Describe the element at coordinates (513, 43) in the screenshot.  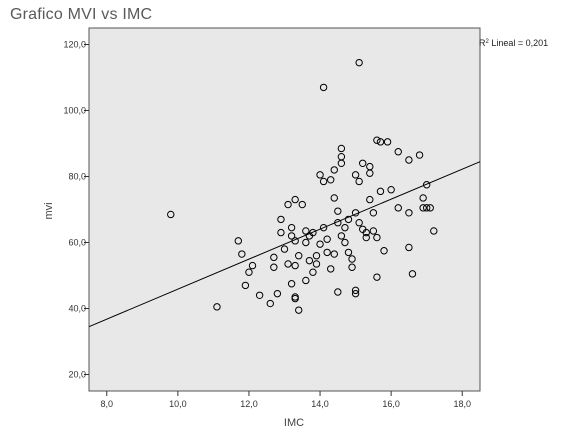
I see `r2-annotation: R2 Lineal = 0,201` at that location.